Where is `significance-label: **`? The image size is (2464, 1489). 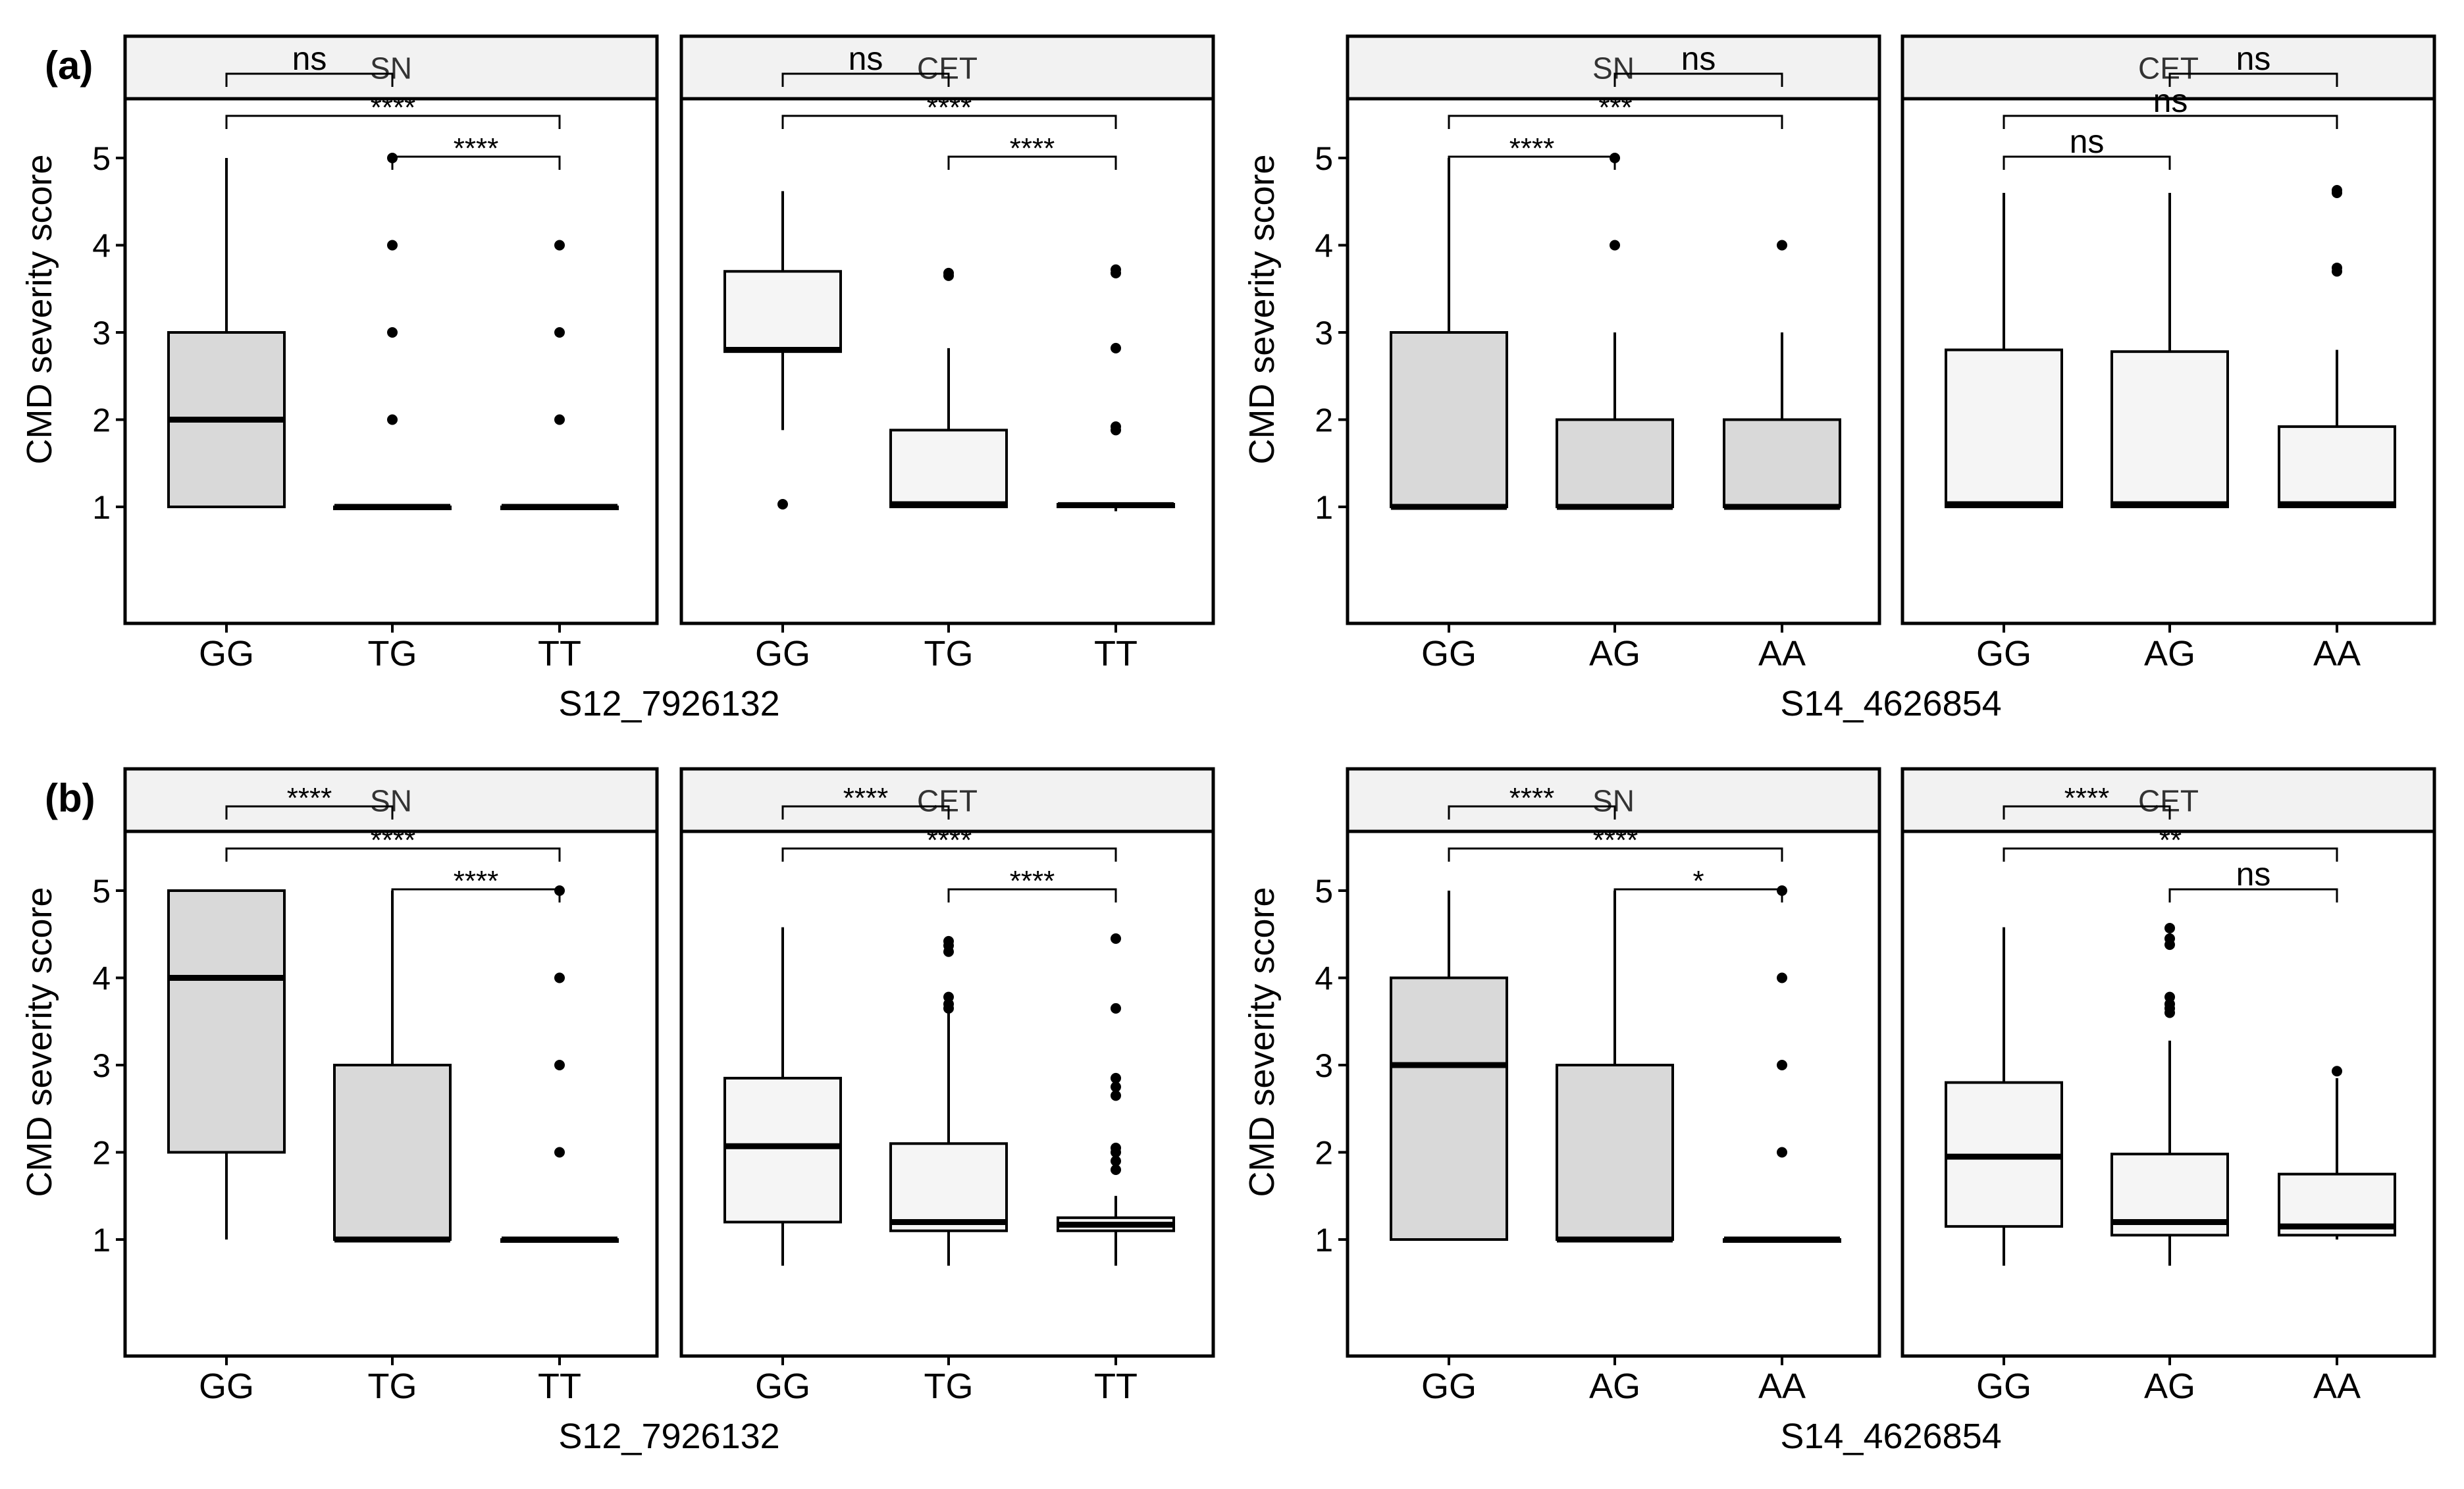
significance-label: ** is located at coordinates (2170, 840).